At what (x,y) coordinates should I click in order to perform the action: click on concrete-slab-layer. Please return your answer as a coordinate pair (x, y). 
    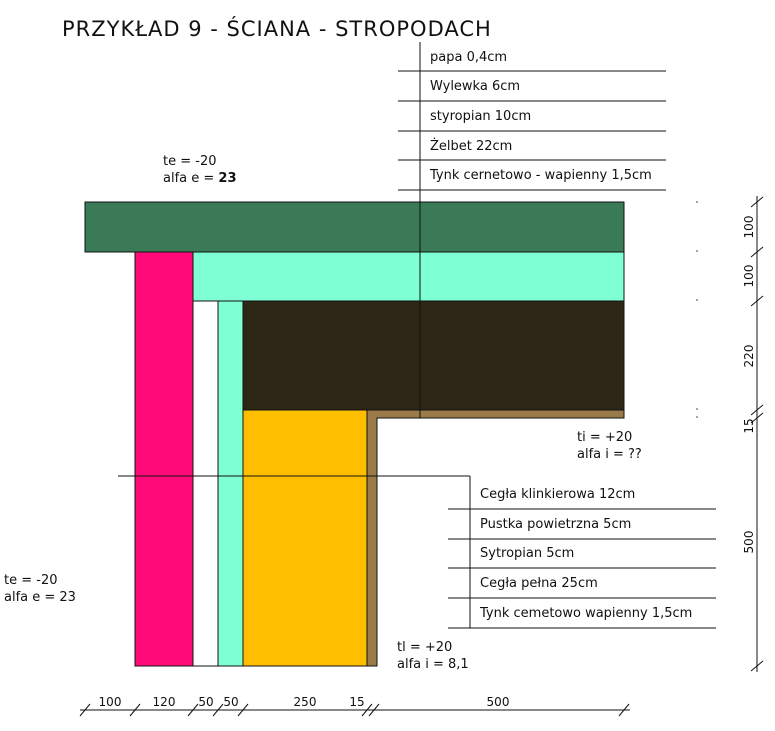
    Looking at the image, I should click on (433, 355).